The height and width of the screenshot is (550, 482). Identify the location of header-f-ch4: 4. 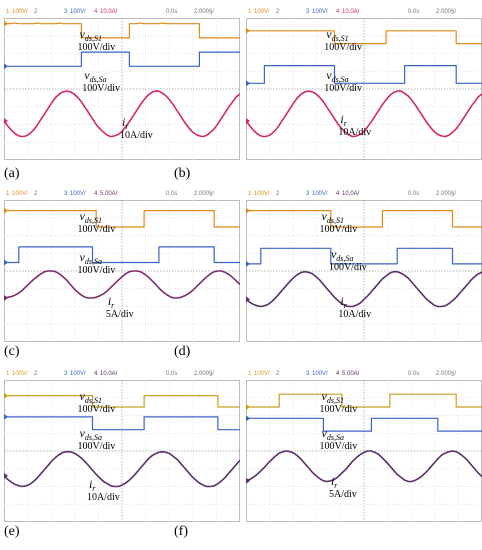
(338, 374).